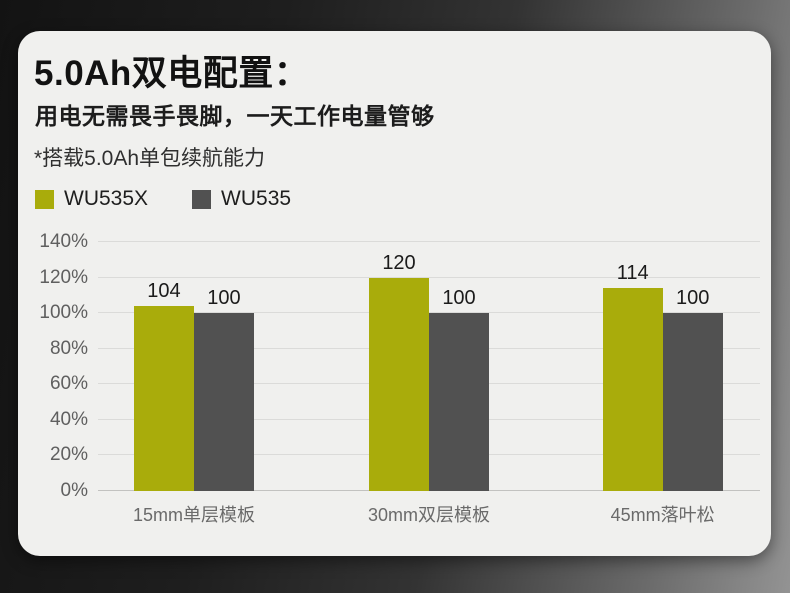 This screenshot has width=790, height=593. What do you see at coordinates (163, 199) in the screenshot?
I see `legend: WU535X WU535` at bounding box center [163, 199].